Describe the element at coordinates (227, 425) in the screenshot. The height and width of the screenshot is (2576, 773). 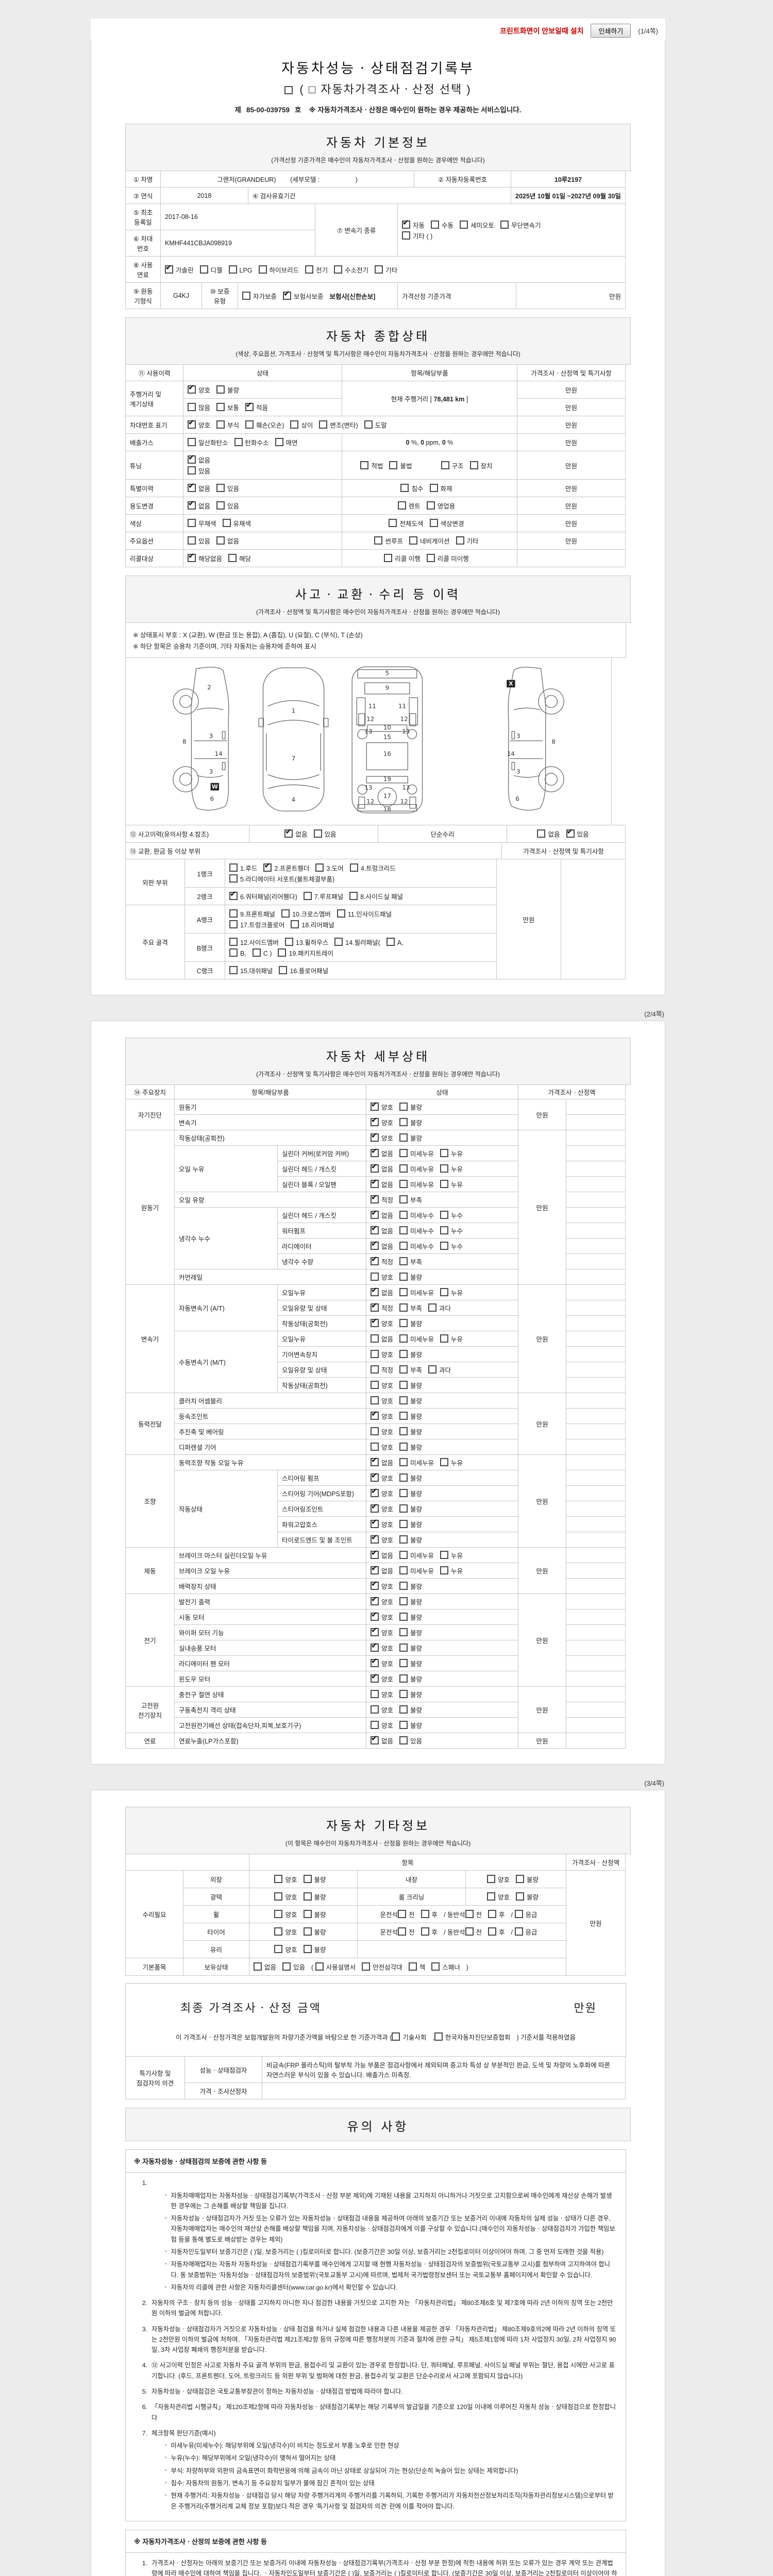
I see `checkbox-item: 부식` at that location.